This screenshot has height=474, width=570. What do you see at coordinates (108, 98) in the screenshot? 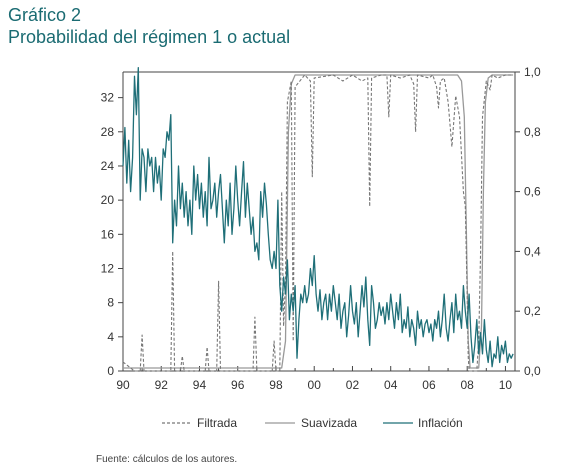
I see `left-tick-label: 32` at bounding box center [108, 98].